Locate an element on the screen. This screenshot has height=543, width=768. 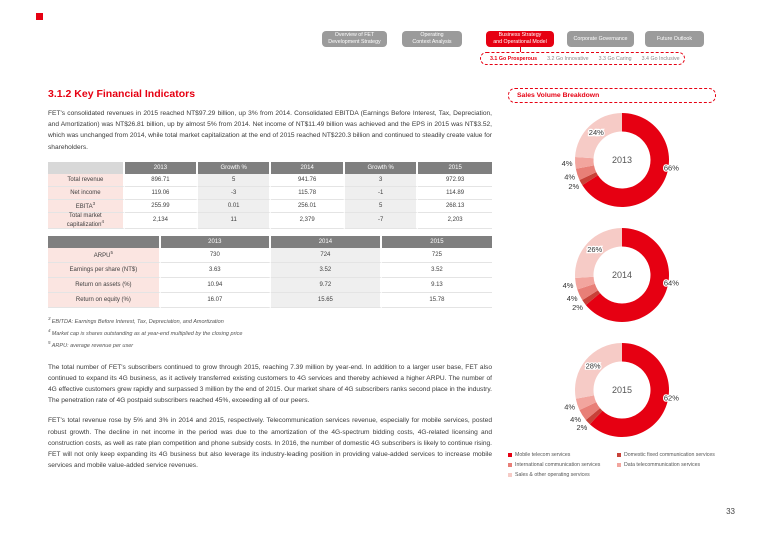
chart-title: Sales Volume Breakdown is located at coordinates (612, 95).